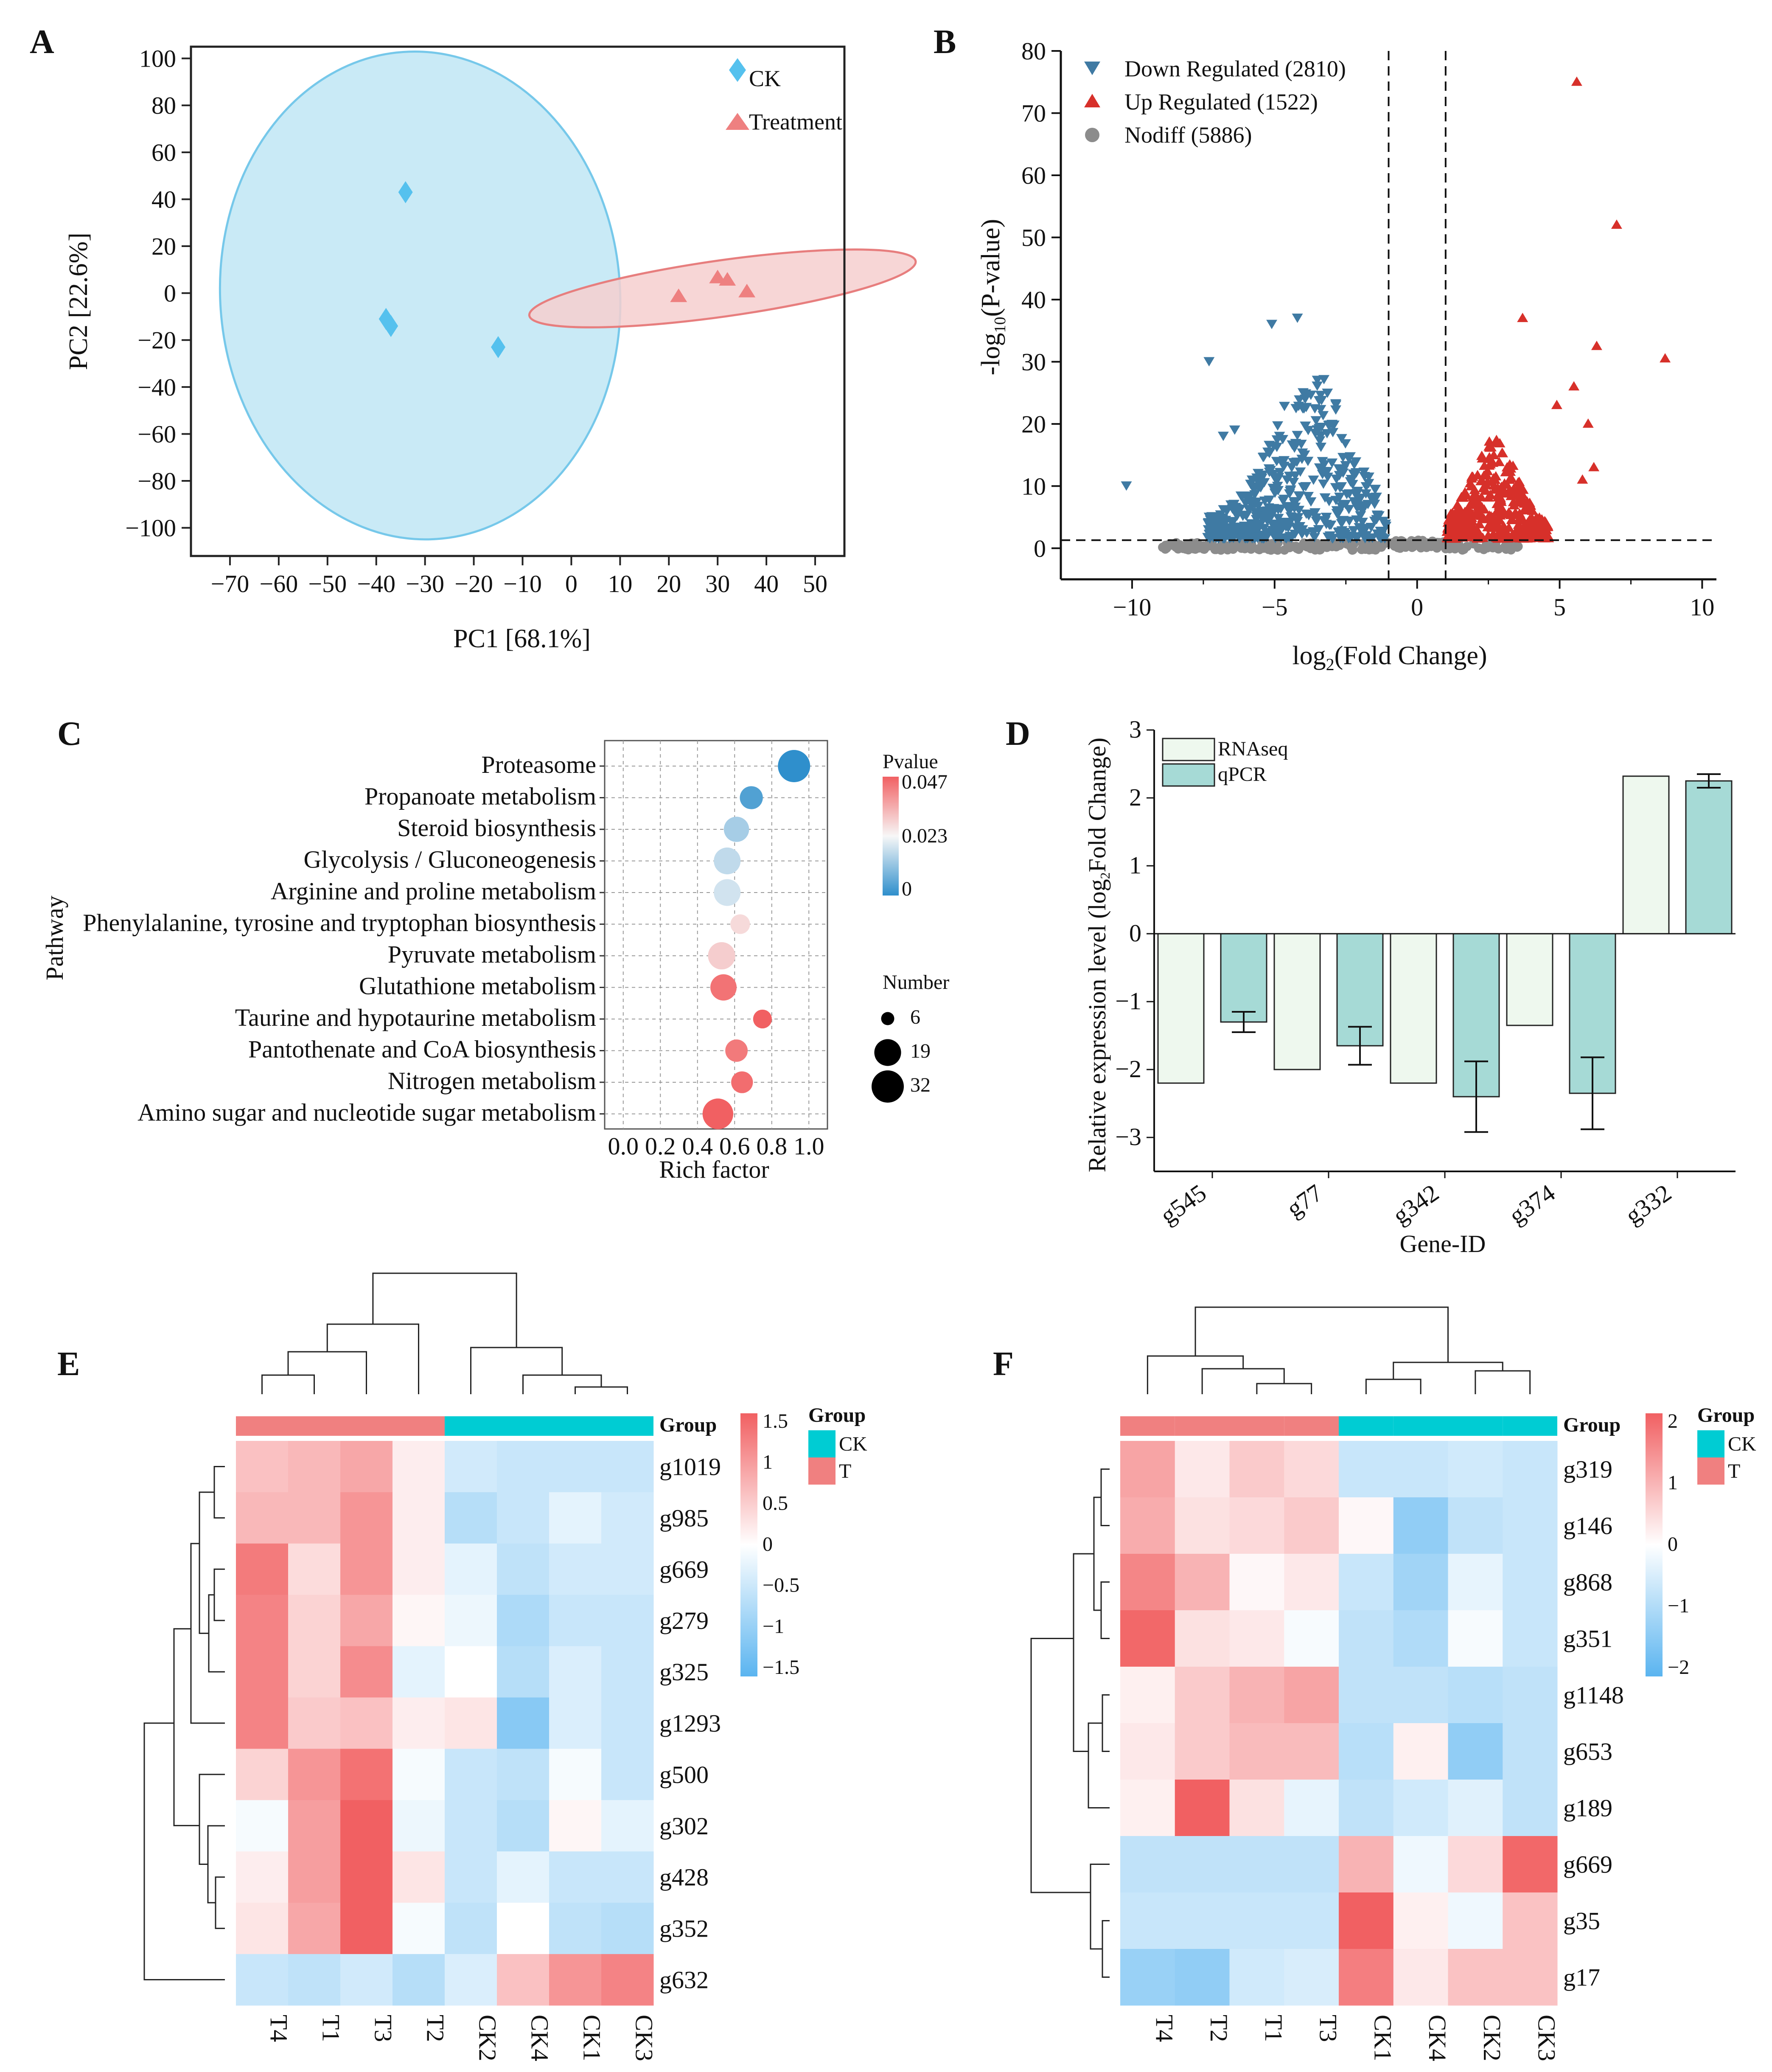 Image resolution: width=1772 pixels, height=2072 pixels. Describe the element at coordinates (1243, 774) in the screenshot. I see `legend-qpcr-label: qPCR` at that location.